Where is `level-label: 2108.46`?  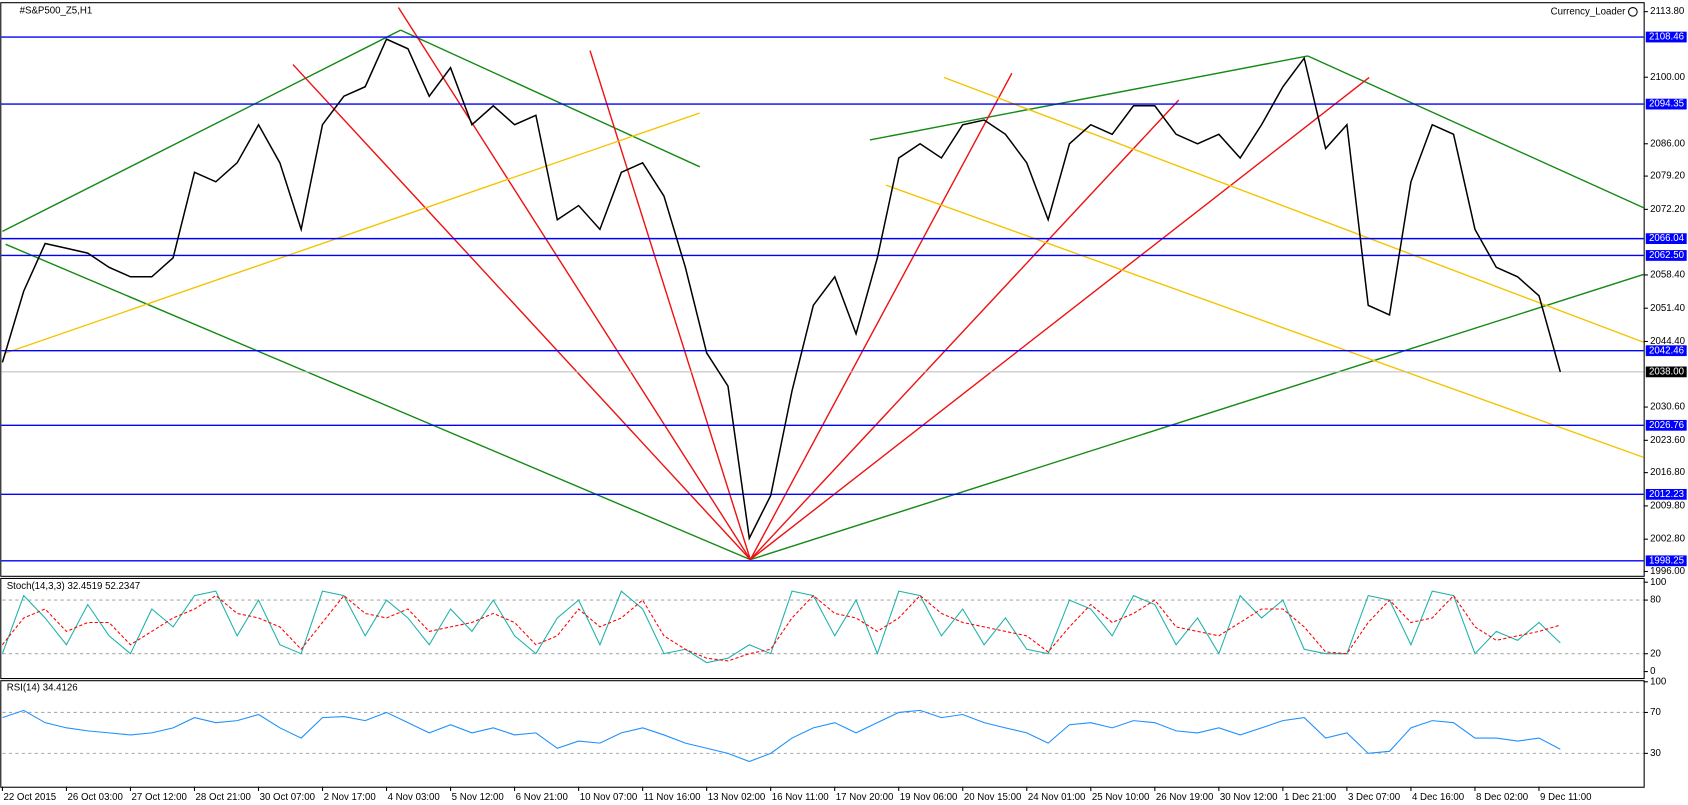 level-label: 2108.46 is located at coordinates (1666, 37).